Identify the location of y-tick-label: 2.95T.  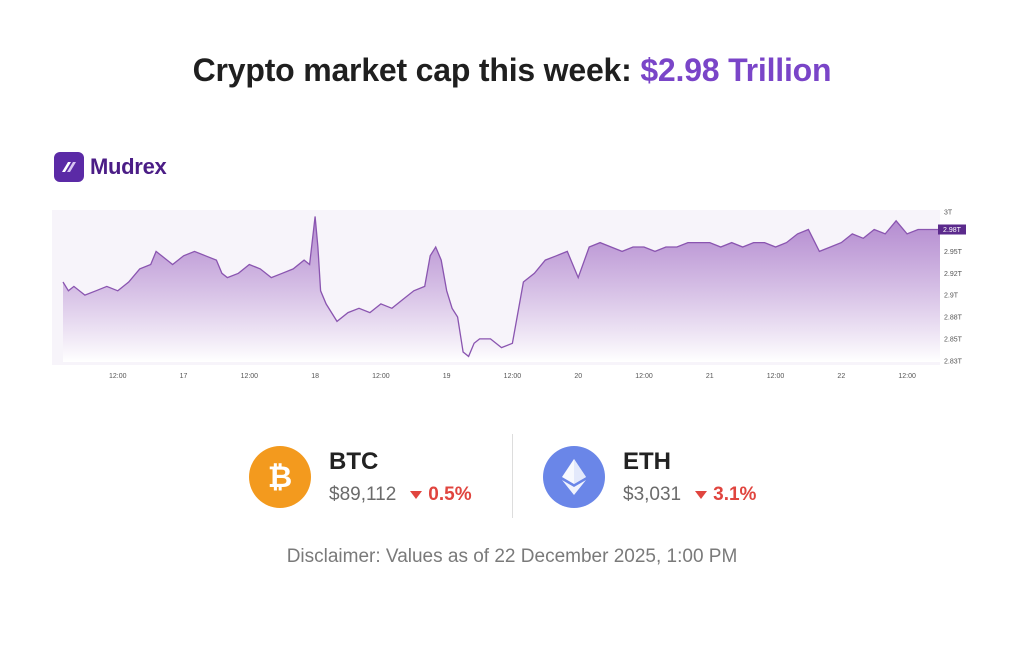
(953, 252).